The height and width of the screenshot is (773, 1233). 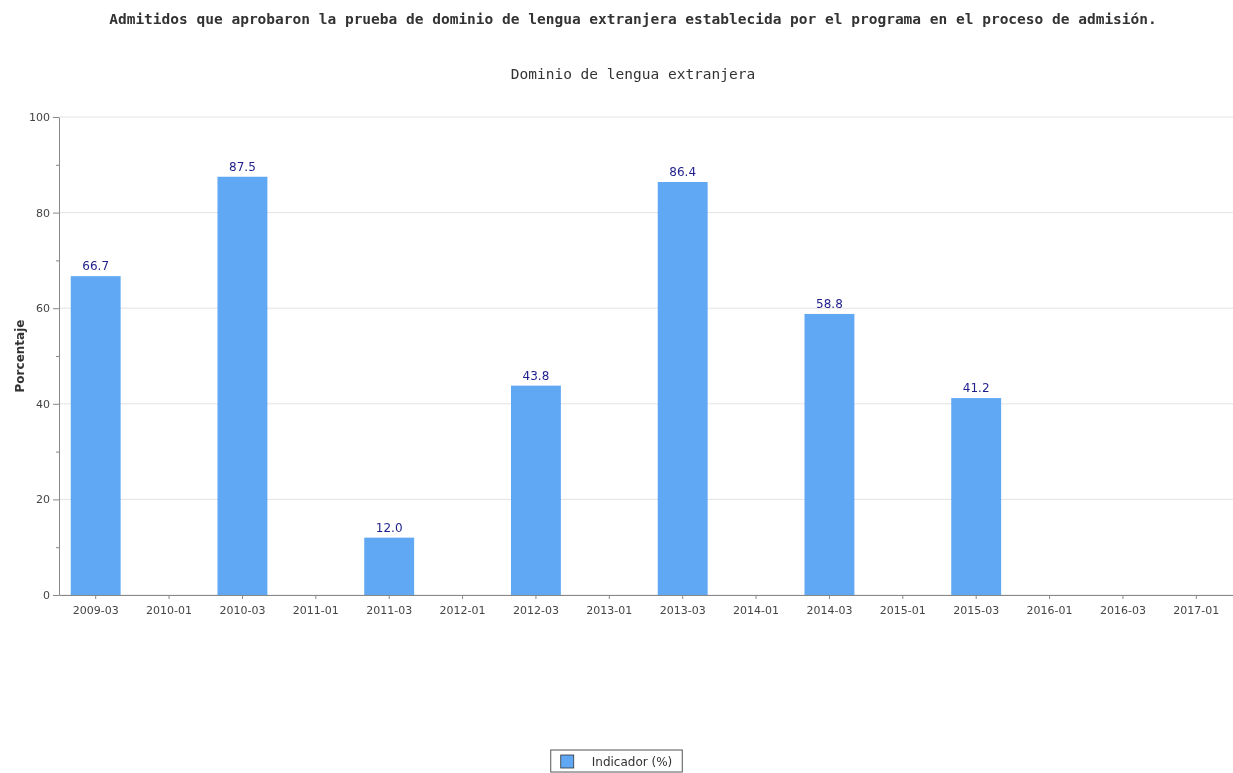 What do you see at coordinates (1122, 611) in the screenshot?
I see `x-tick-label: 2016-03` at bounding box center [1122, 611].